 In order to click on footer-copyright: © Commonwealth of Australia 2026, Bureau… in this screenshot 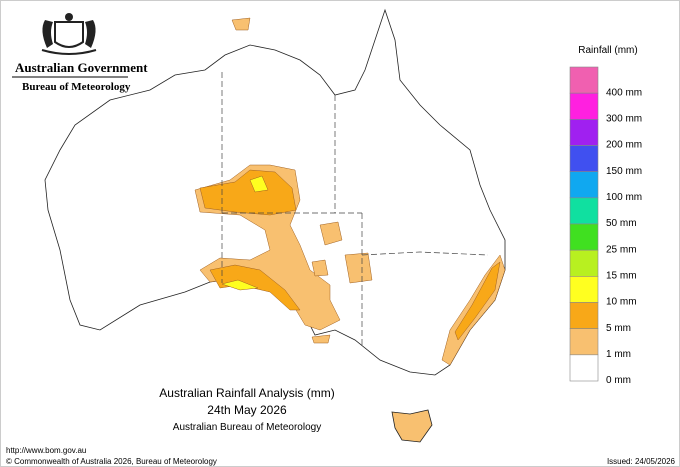, I will do `click(111, 461)`.